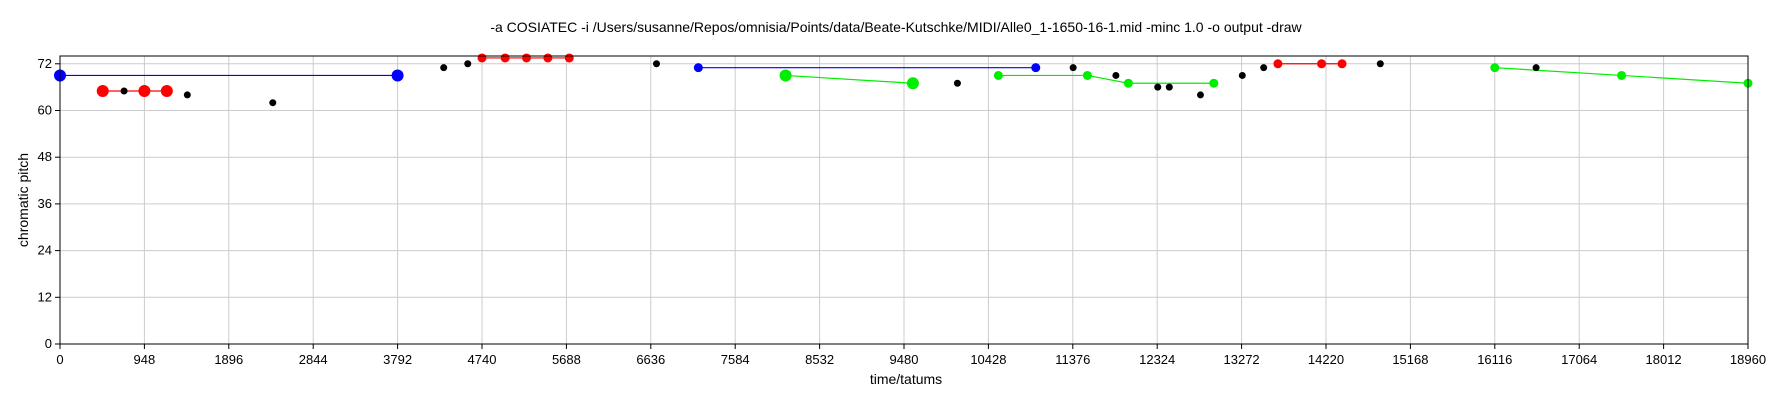 The height and width of the screenshot is (401, 1792). Describe the element at coordinates (1748, 359) in the screenshot. I see `x-tick-label: 18960` at that location.